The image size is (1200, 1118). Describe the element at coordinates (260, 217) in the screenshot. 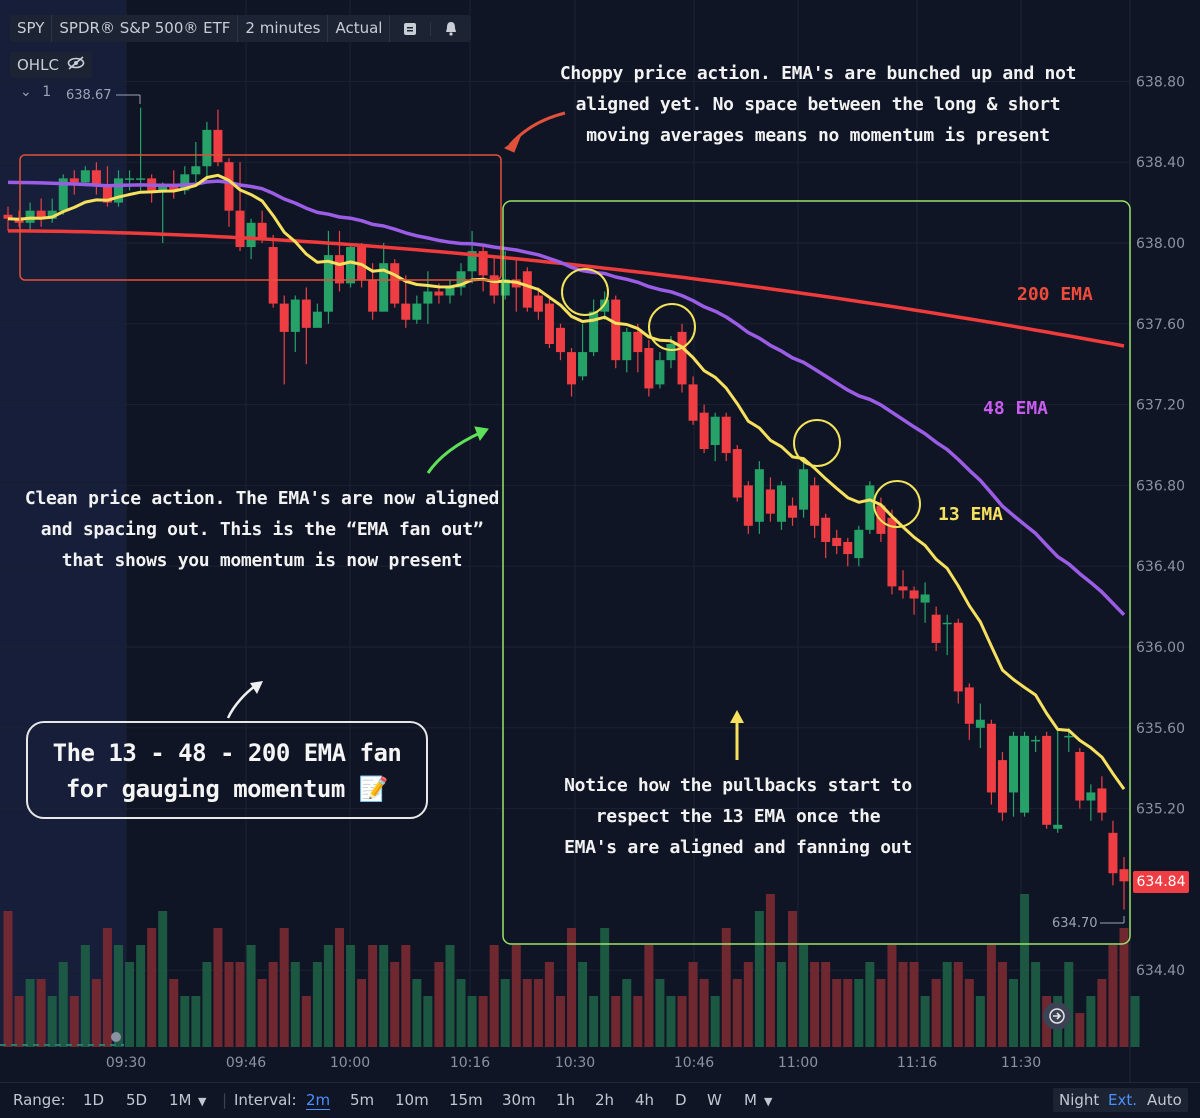

I see `choppy-box` at that location.